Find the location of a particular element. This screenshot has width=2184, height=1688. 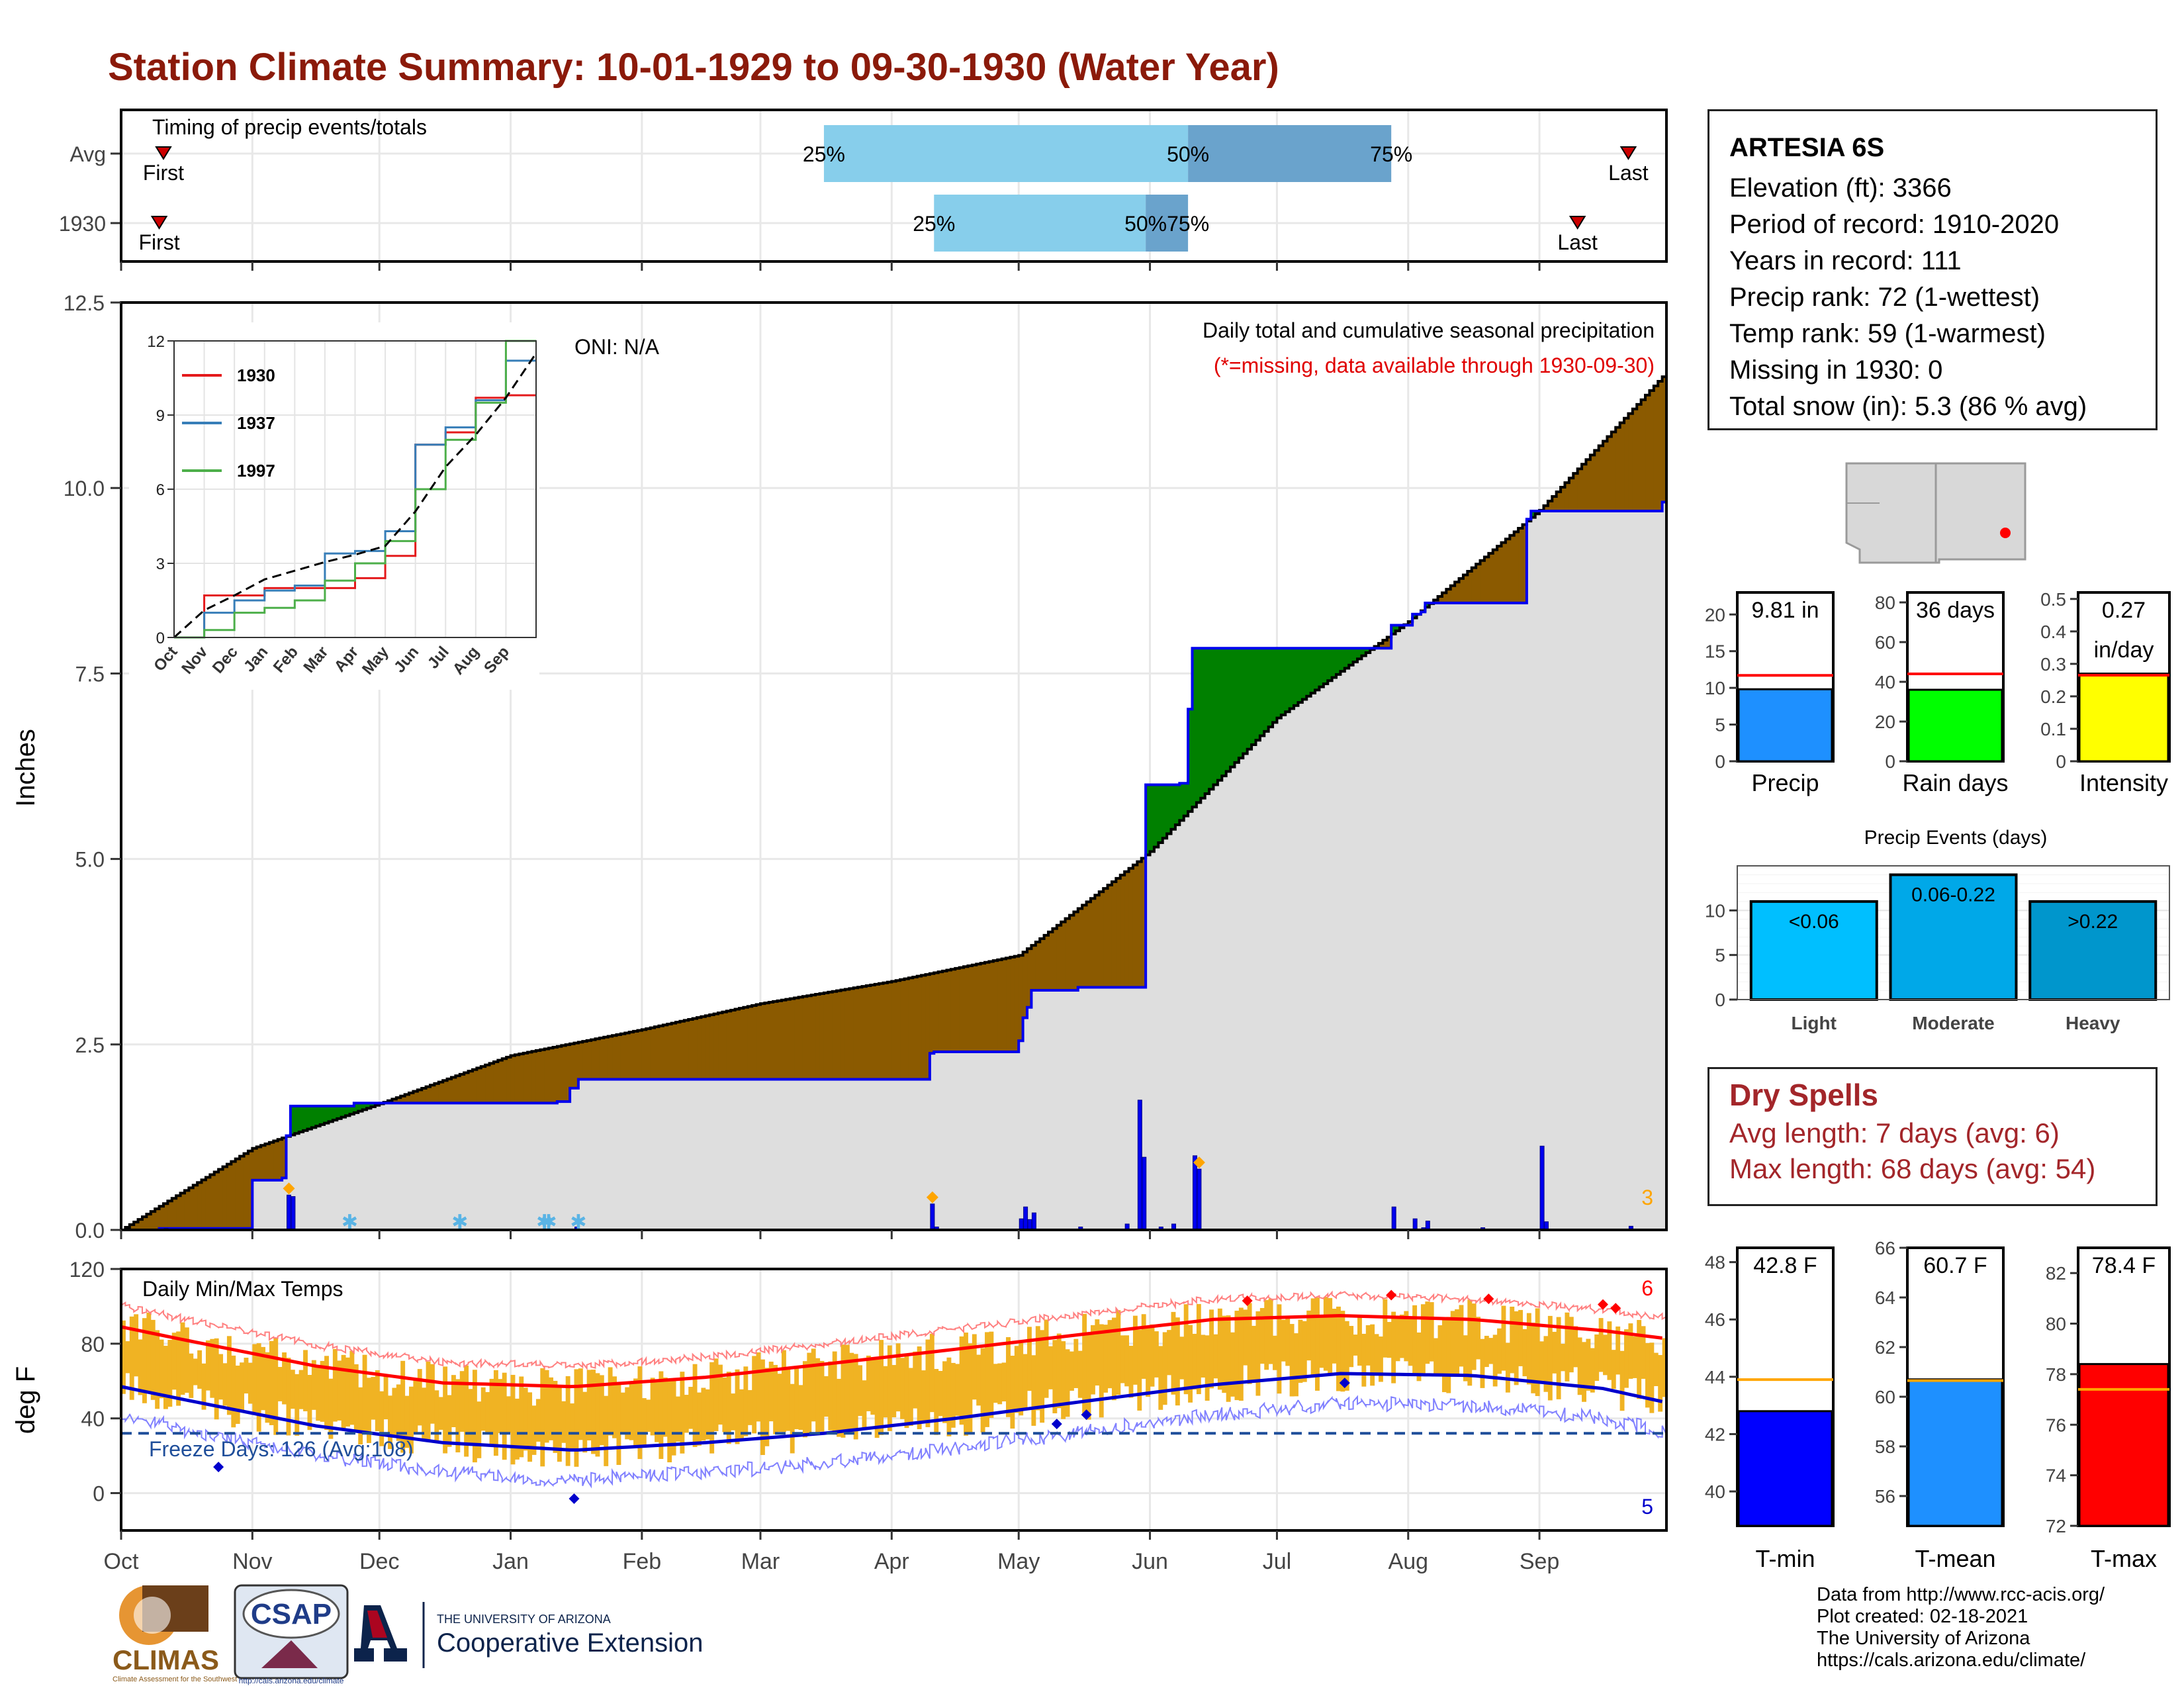

inset-ytick-label: 0 is located at coordinates (160, 638).